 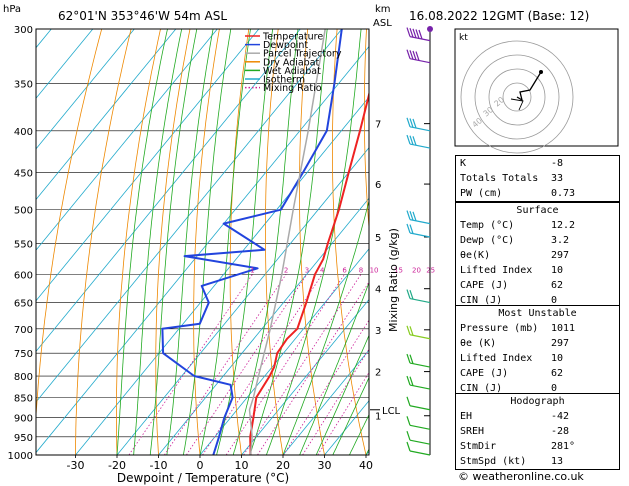 I want to click on surface-value: 297, so click(x=560, y=255).